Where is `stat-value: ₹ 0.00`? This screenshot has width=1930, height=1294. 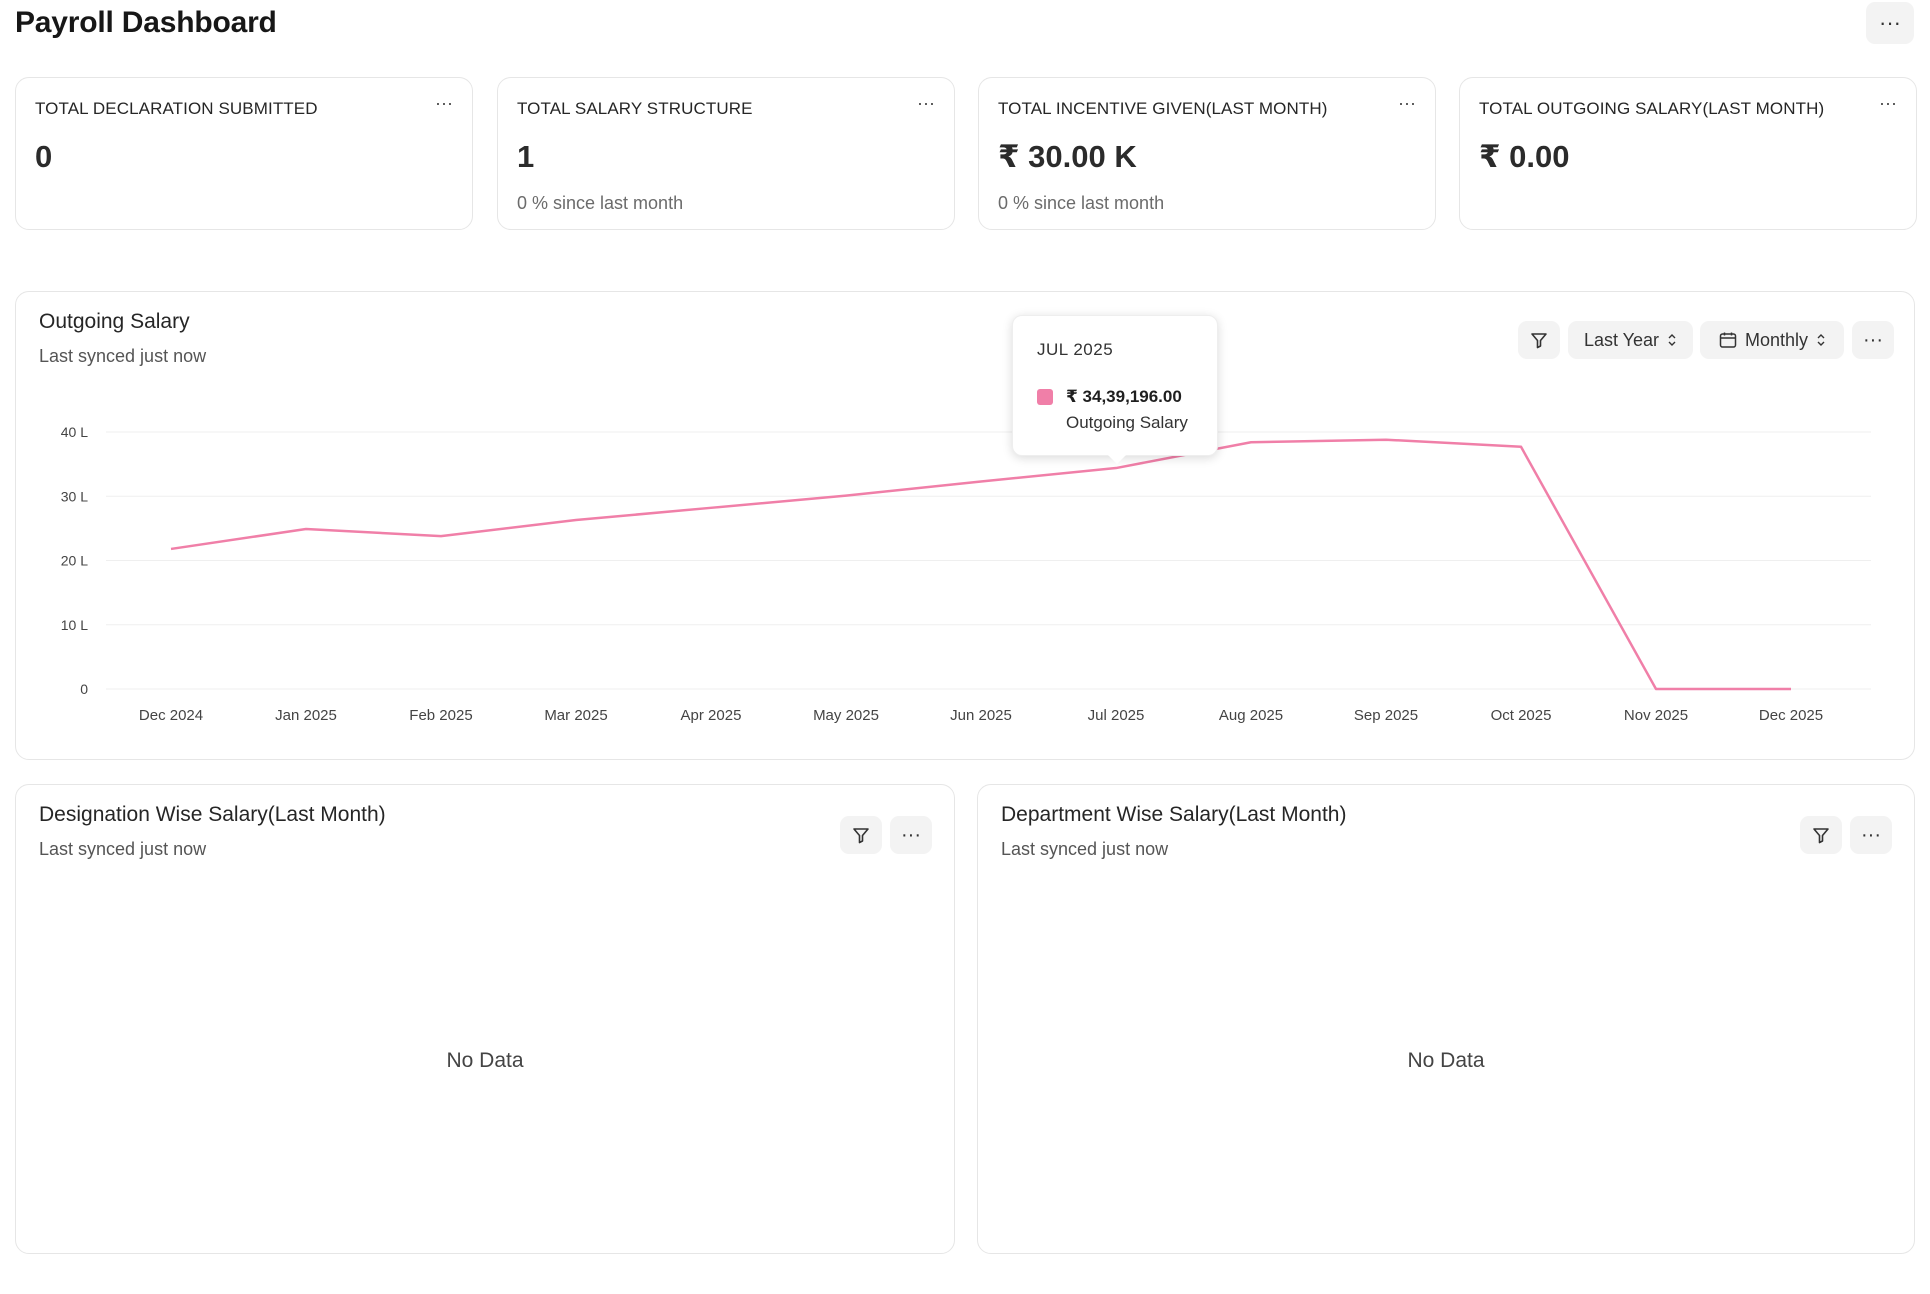
stat-value: ₹ 0.00 is located at coordinates (1524, 156).